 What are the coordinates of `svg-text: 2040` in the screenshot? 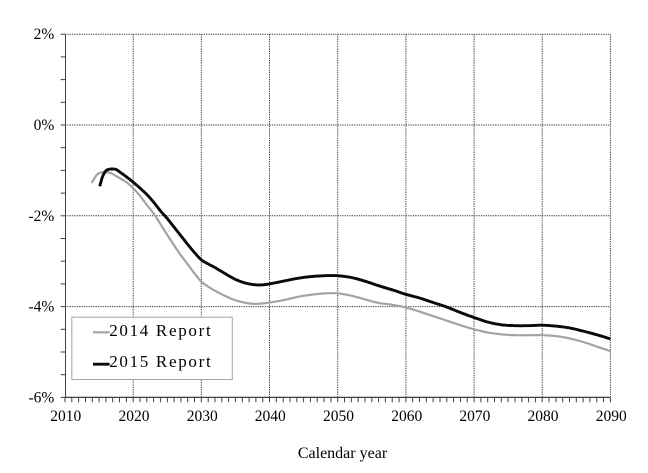 It's located at (270, 416).